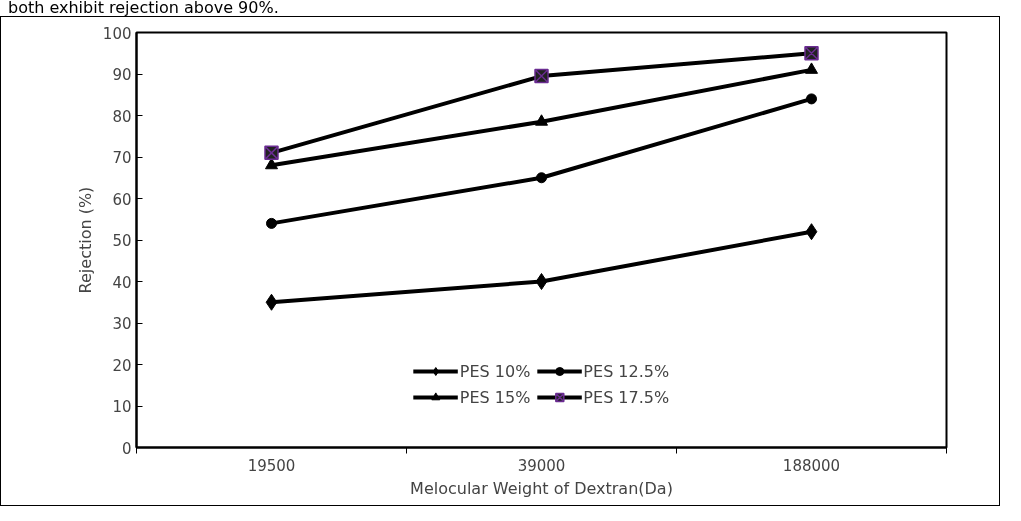 This screenshot has width=1021, height=521. What do you see at coordinates (122, 282) in the screenshot?
I see `y-tick-label: 40` at bounding box center [122, 282].